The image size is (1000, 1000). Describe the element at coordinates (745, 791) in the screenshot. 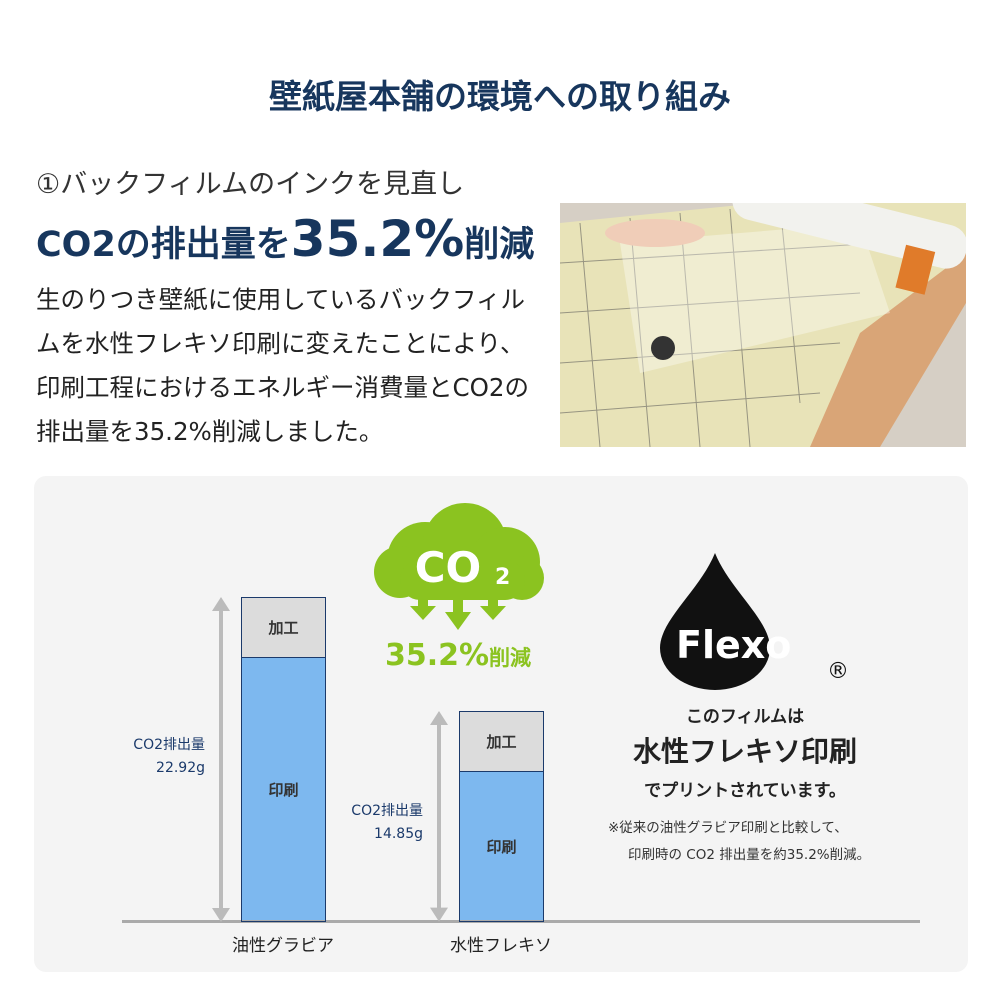

I see `flexo-line3: でプリントされています。` at that location.